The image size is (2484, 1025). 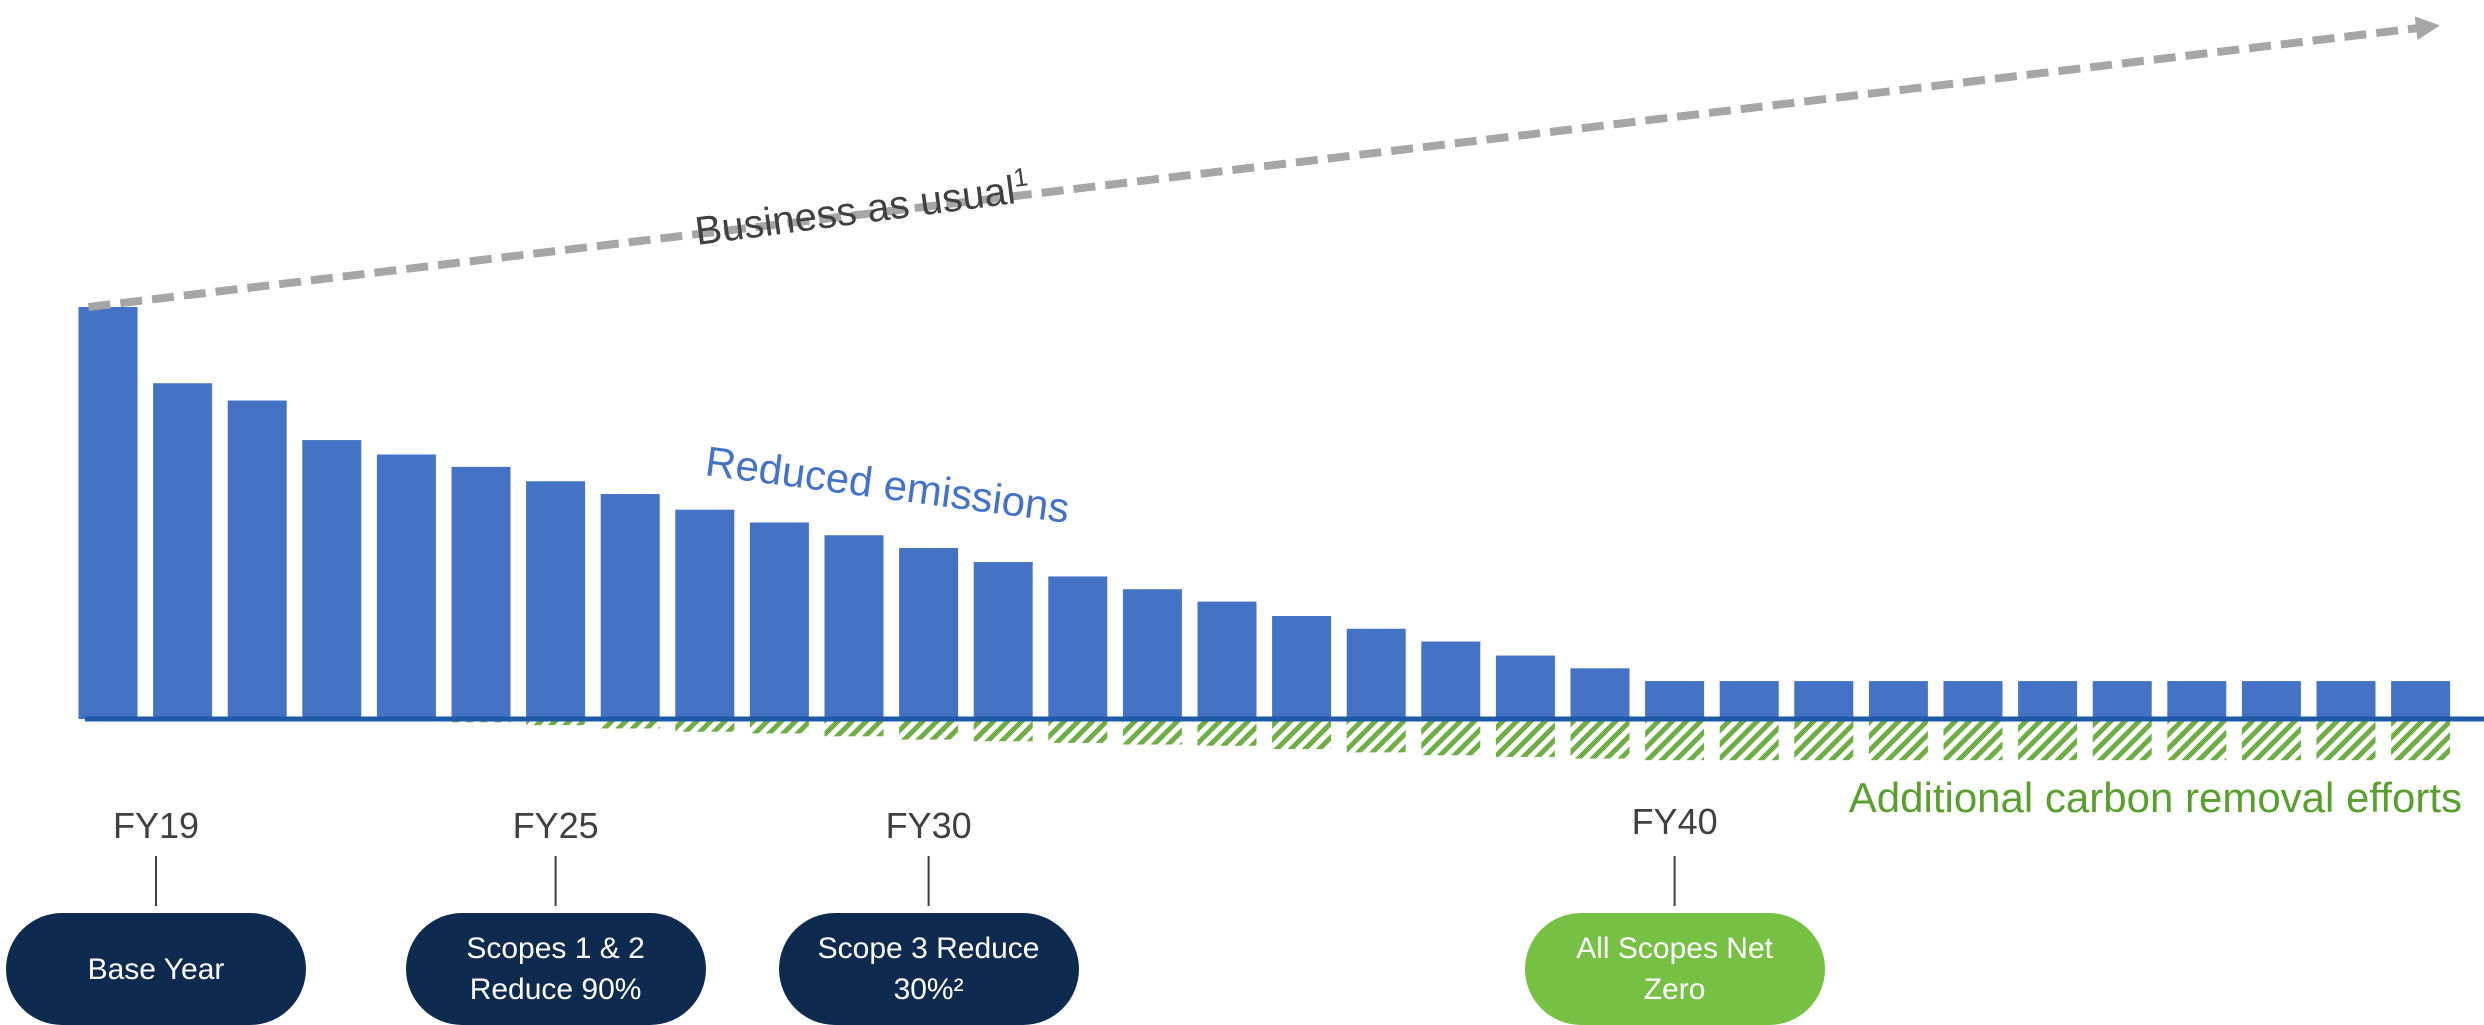 I want to click on business-as-usual-label: Business as usual1, so click(x=862, y=207).